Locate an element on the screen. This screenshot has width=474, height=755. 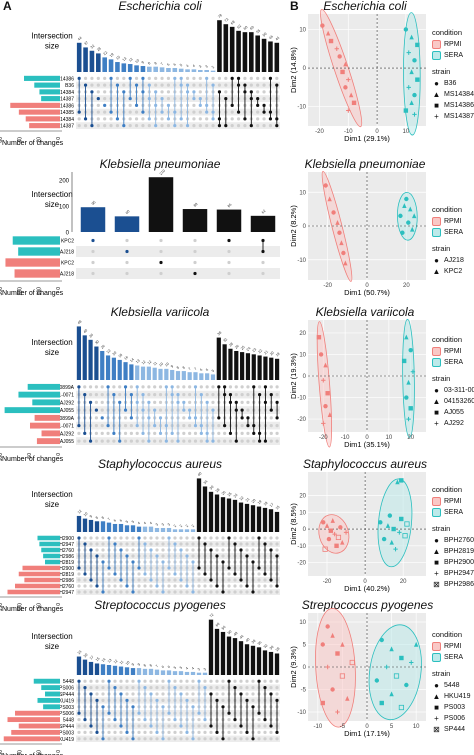
bar-value-label: 44 is located at coordinates (278, 39).